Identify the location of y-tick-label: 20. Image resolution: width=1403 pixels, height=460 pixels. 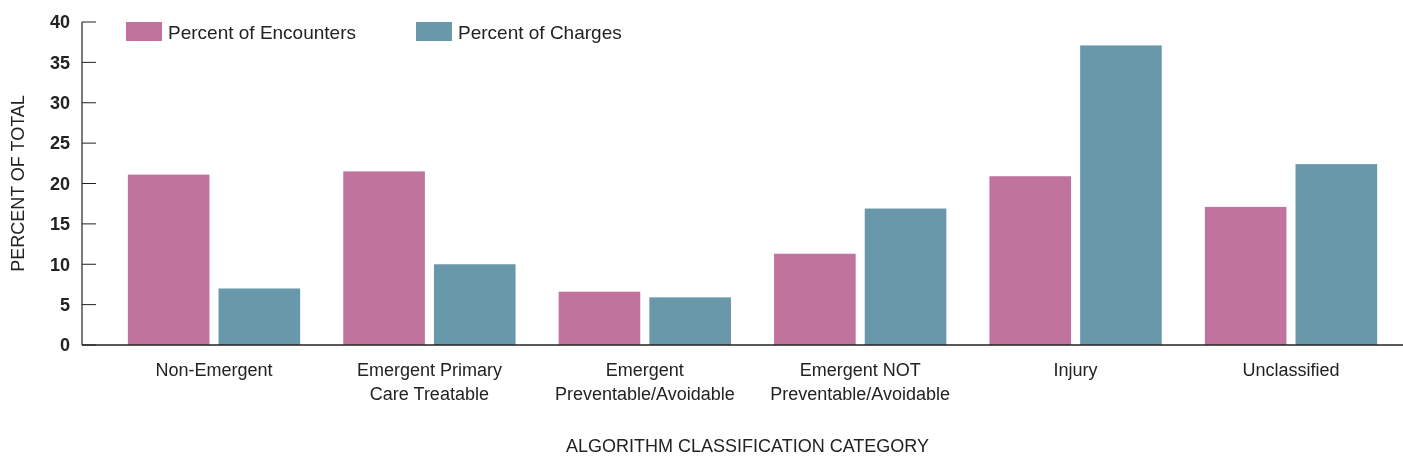
(59, 183).